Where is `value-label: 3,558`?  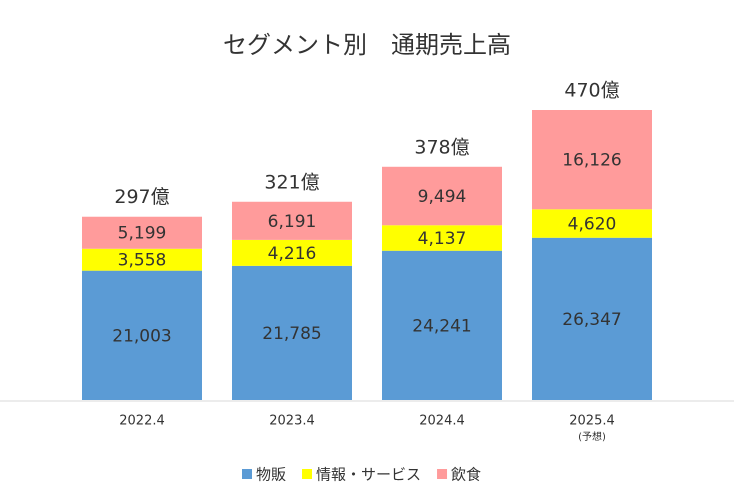
value-label: 3,558 is located at coordinates (142, 261).